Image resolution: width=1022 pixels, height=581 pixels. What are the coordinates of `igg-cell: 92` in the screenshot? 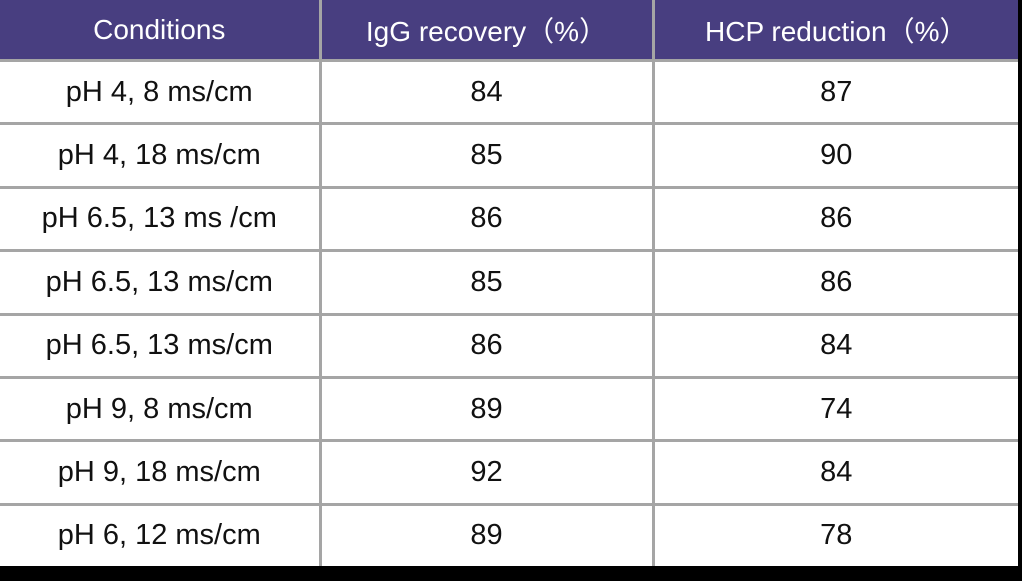 It's located at (485, 472).